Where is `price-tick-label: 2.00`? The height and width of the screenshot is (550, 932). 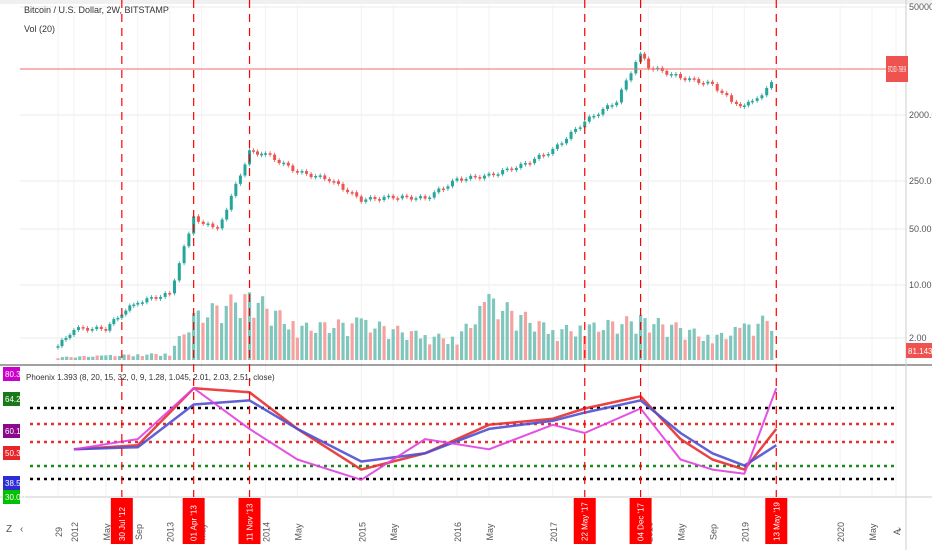 price-tick-label: 2.00 is located at coordinates (918, 338).